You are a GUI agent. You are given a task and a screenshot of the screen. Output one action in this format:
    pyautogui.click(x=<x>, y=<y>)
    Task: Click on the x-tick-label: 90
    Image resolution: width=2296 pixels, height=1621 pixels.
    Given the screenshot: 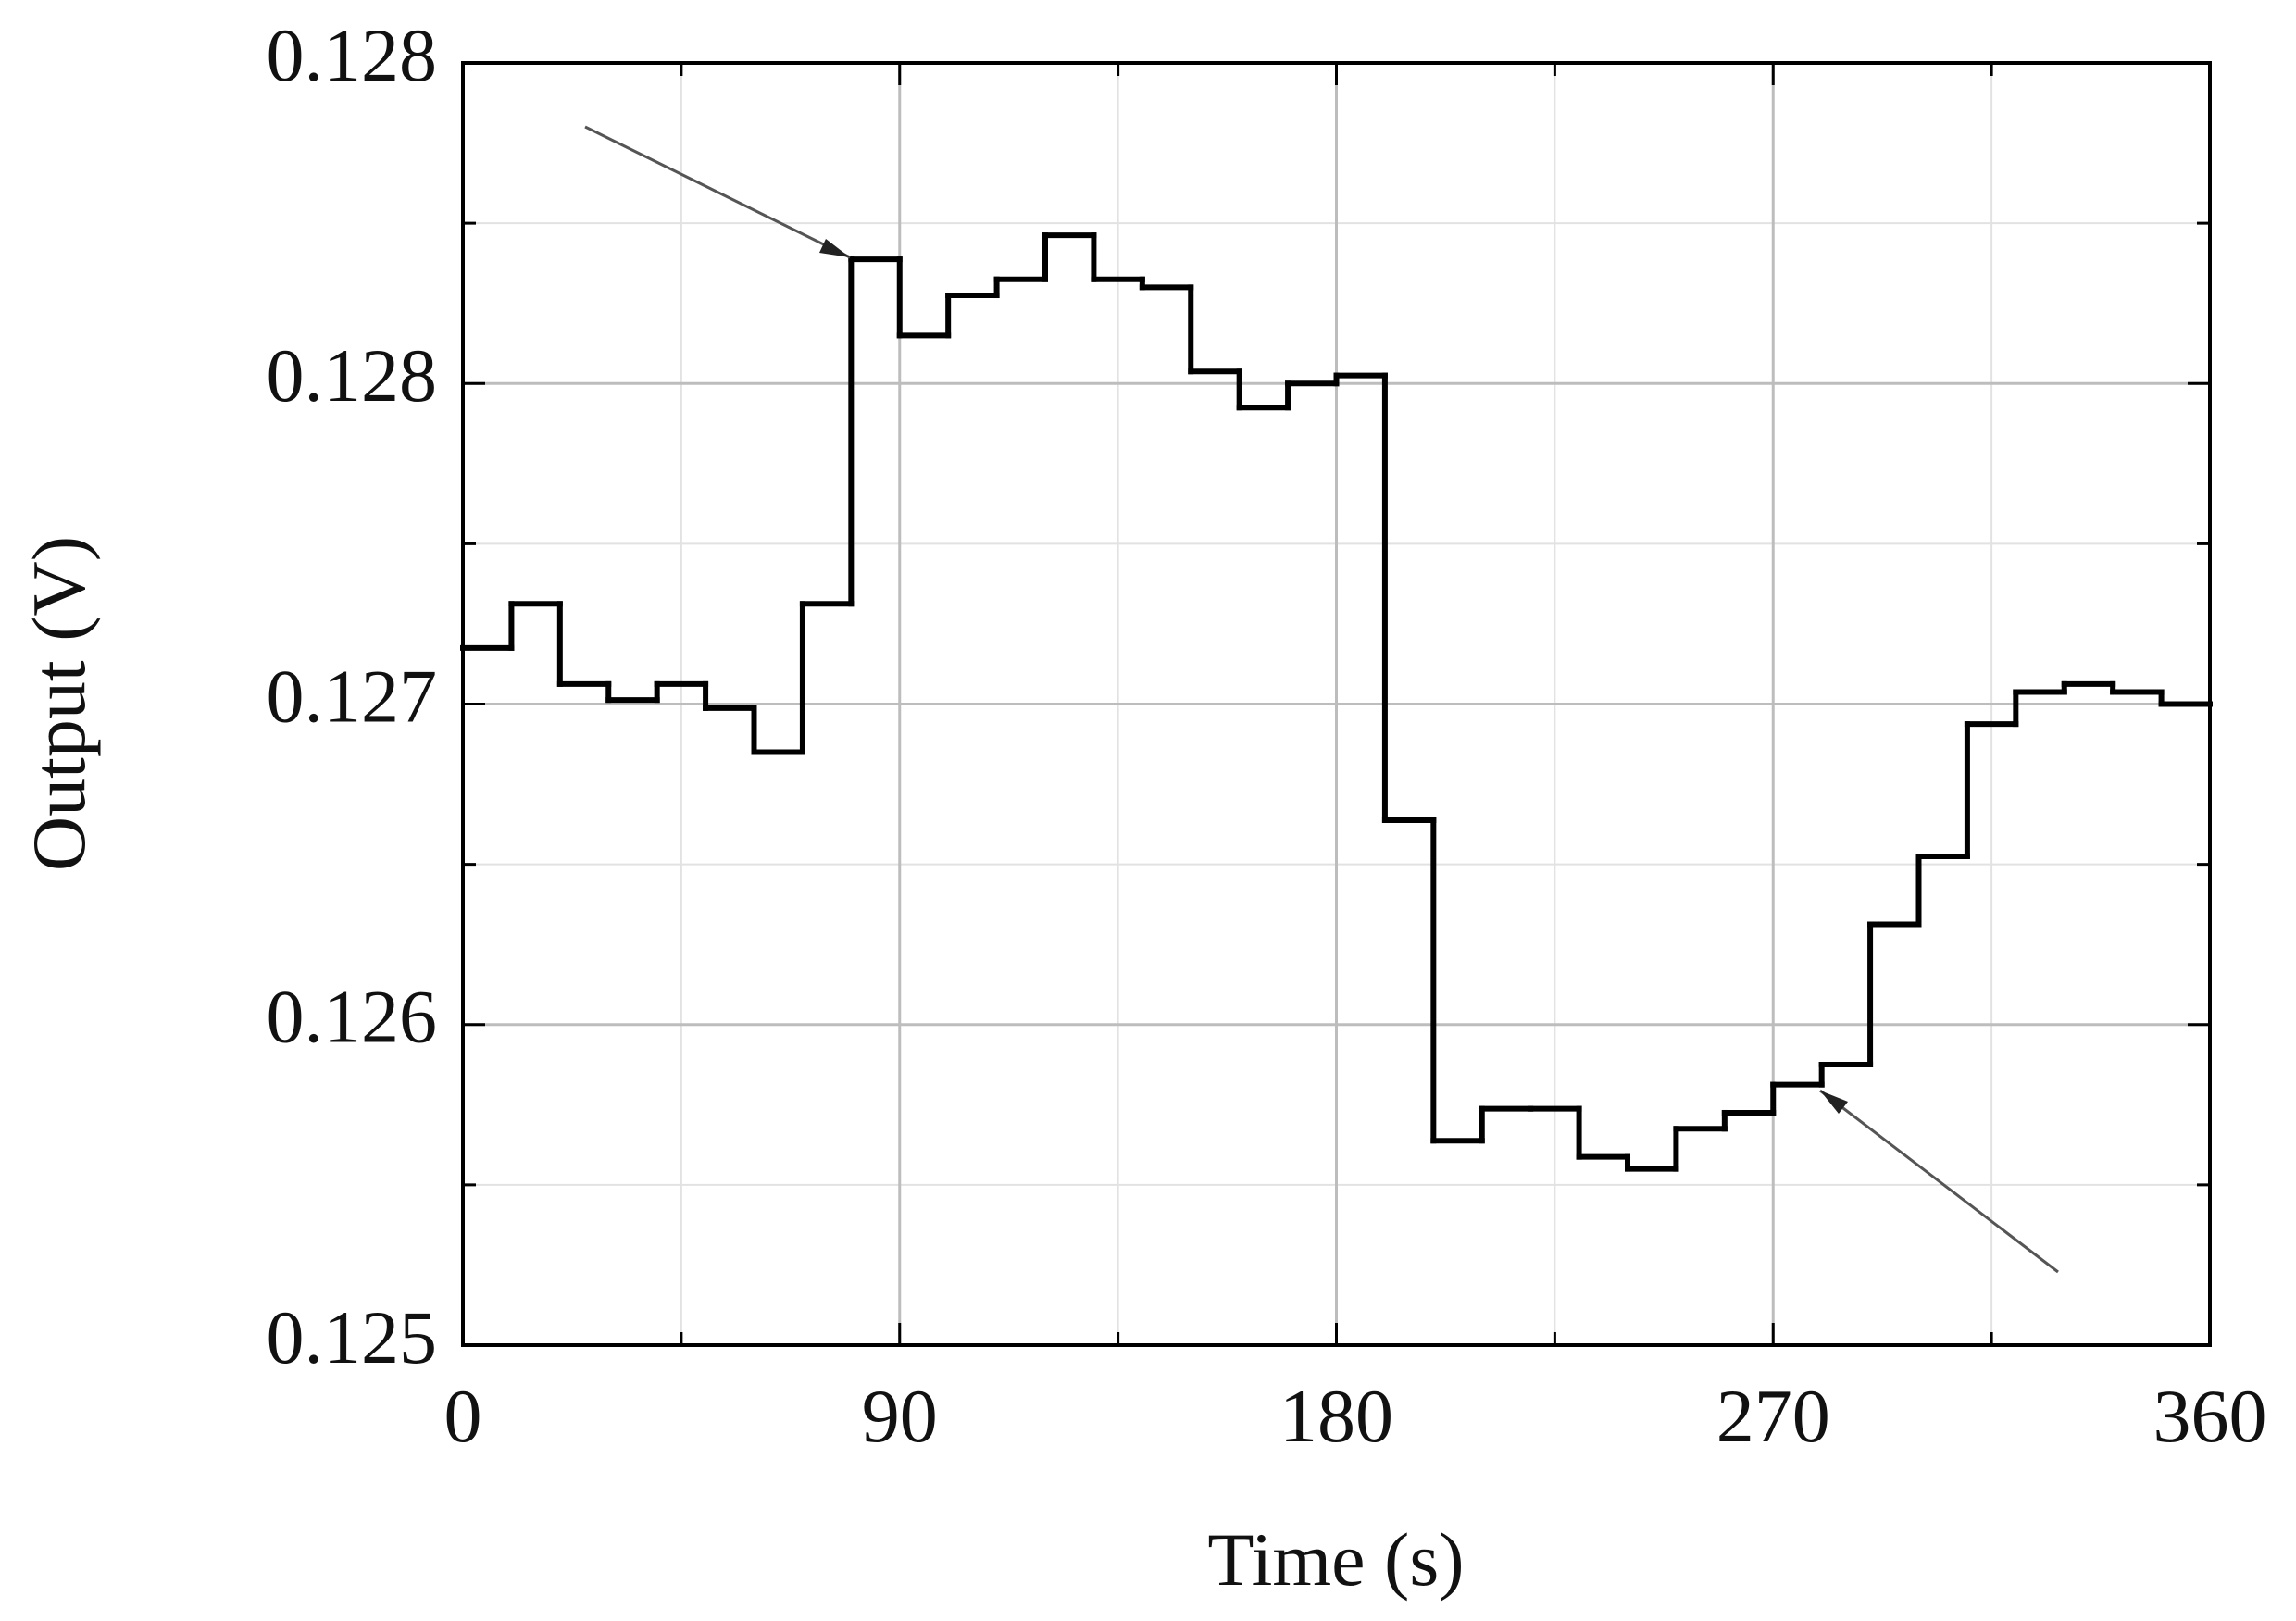 What is the action you would take?
    pyautogui.click(x=900, y=1416)
    